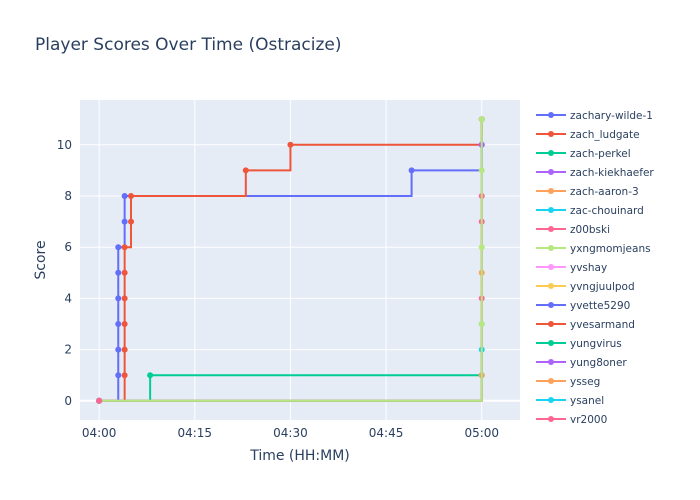  I want to click on legend-item: yxngmomjeans, so click(593, 249).